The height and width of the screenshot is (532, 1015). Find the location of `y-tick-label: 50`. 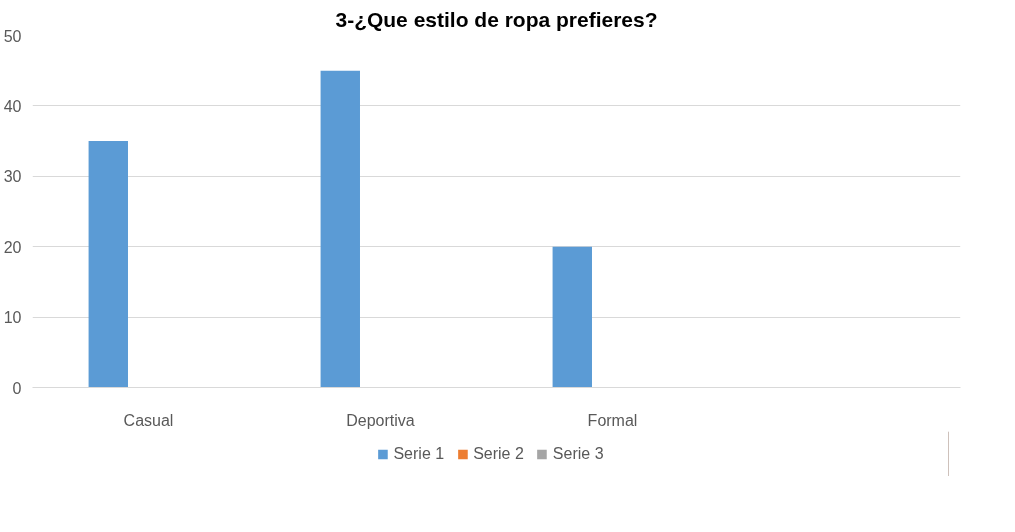

y-tick-label: 50 is located at coordinates (12, 36).